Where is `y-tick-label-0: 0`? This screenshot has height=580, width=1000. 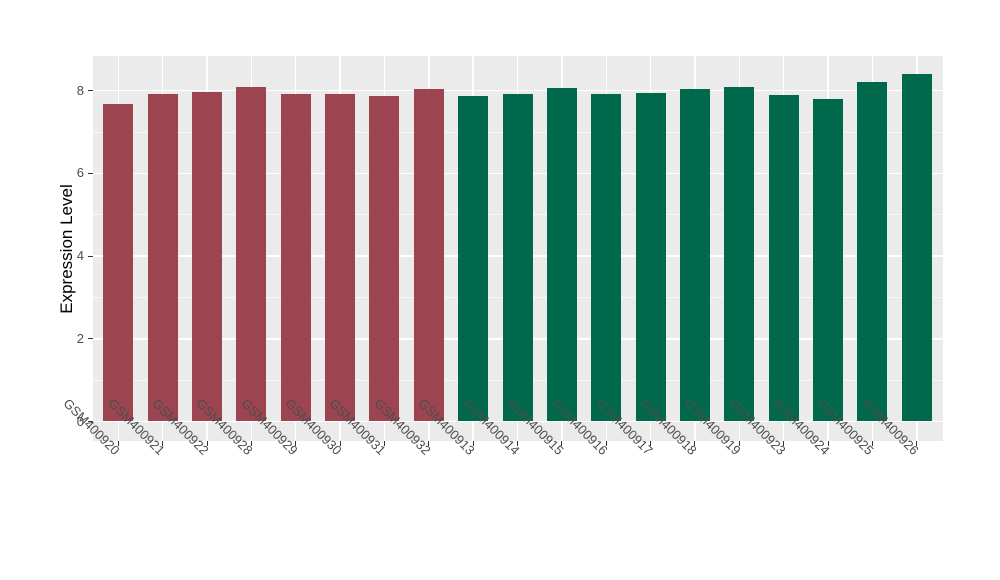
y-tick-label-0: 0 is located at coordinates (80, 421).